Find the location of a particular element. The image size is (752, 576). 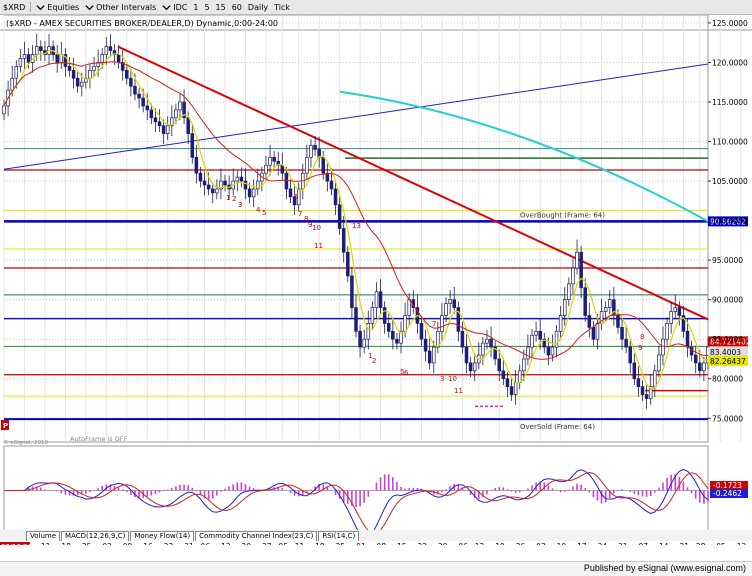

symbol-label: $XRD is located at coordinates (14, 7).